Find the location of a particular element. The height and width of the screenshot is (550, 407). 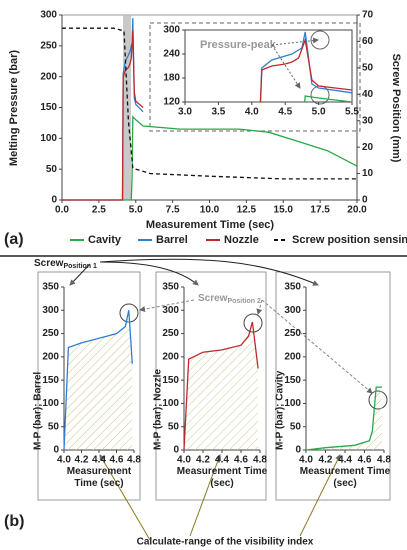

highlight-band is located at coordinates (127, 107).